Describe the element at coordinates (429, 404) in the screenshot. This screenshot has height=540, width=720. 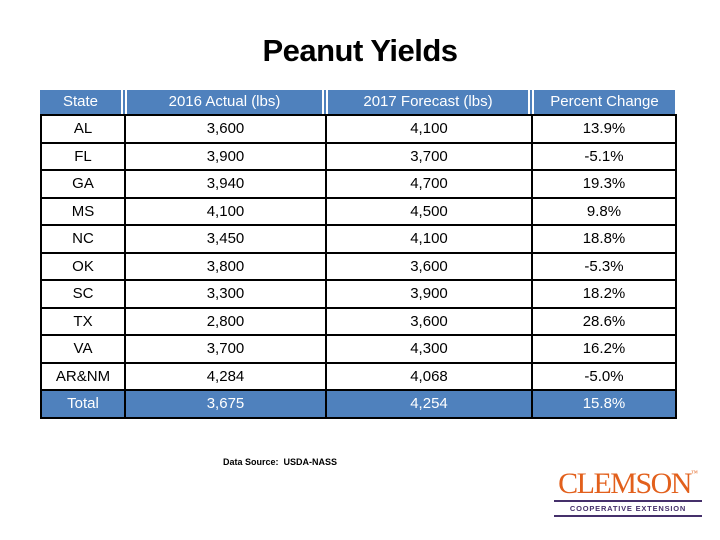
I see `cell-forecast: 4,254` at that location.